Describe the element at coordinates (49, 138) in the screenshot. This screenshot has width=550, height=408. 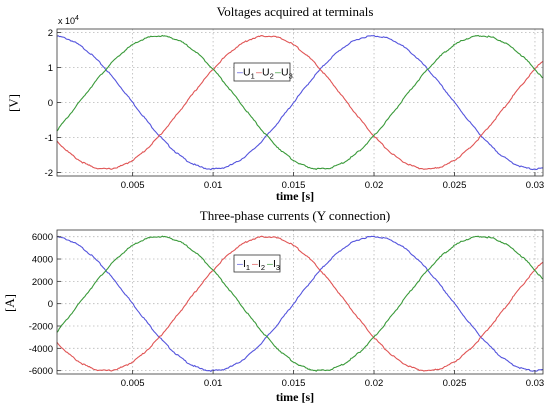
I see `y-tick-label: -1` at that location.